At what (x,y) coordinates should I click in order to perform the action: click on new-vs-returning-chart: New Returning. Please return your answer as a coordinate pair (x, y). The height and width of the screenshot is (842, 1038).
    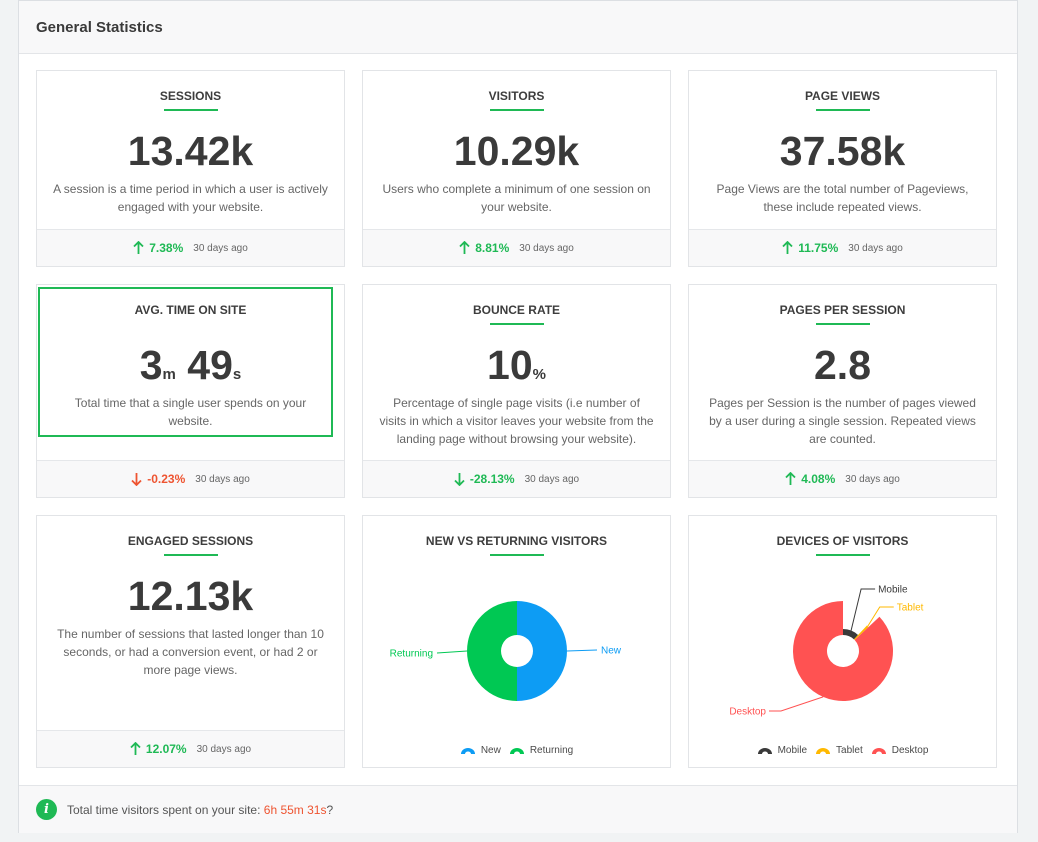
    Looking at the image, I should click on (506, 651).